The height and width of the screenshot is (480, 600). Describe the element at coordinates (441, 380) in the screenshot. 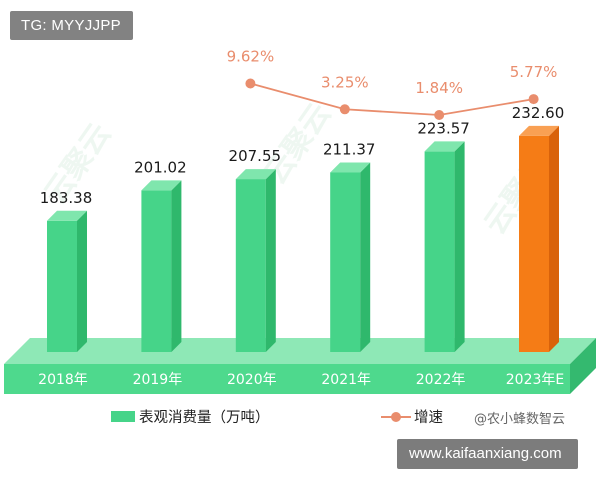

I see `x-tick-label: 2022年` at that location.